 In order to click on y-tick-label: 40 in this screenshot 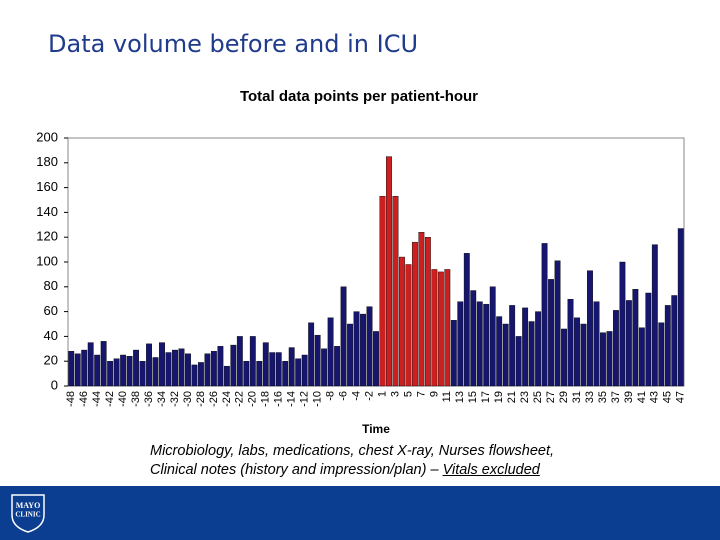, I will do `click(51, 335)`.